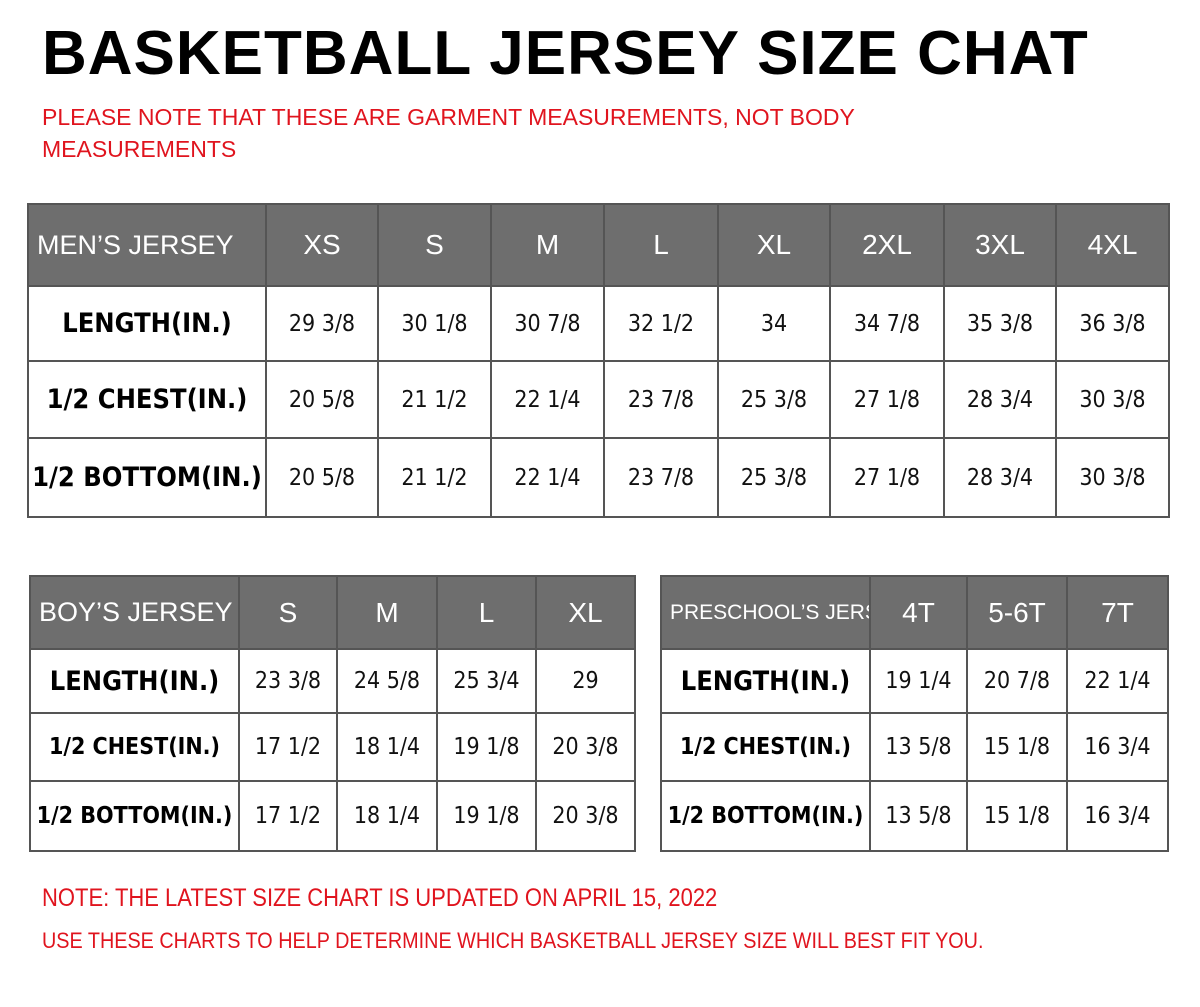 The width and height of the screenshot is (1200, 1007). What do you see at coordinates (1117, 612) in the screenshot?
I see `size-header-cell: 7T` at bounding box center [1117, 612].